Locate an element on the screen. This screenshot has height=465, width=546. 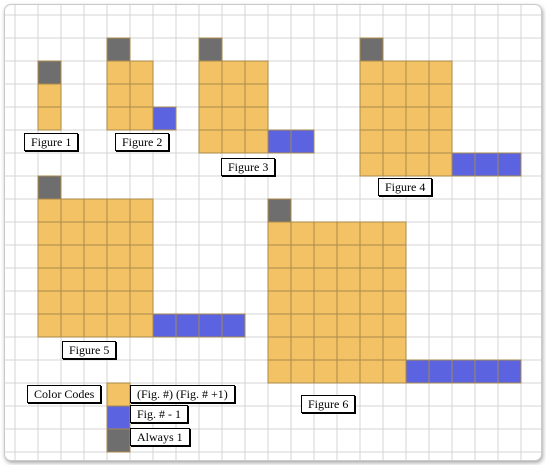
figure-1-label: Figure 1 is located at coordinates (51, 142).